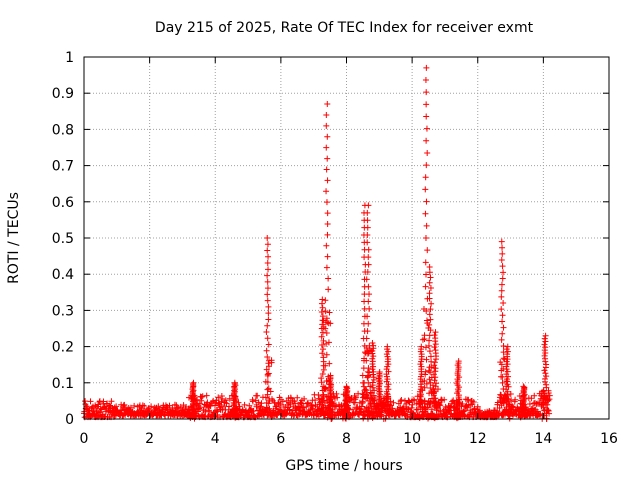  What do you see at coordinates (63, 384) in the screenshot?
I see `y-tick-label: 0.1` at bounding box center [63, 384].